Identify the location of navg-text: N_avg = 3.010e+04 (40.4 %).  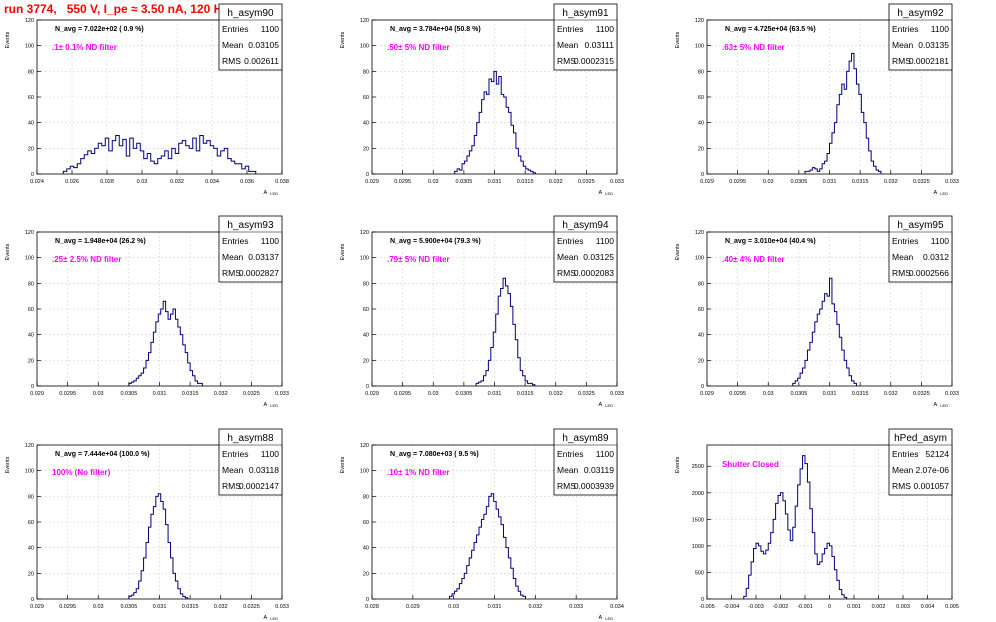
(770, 241).